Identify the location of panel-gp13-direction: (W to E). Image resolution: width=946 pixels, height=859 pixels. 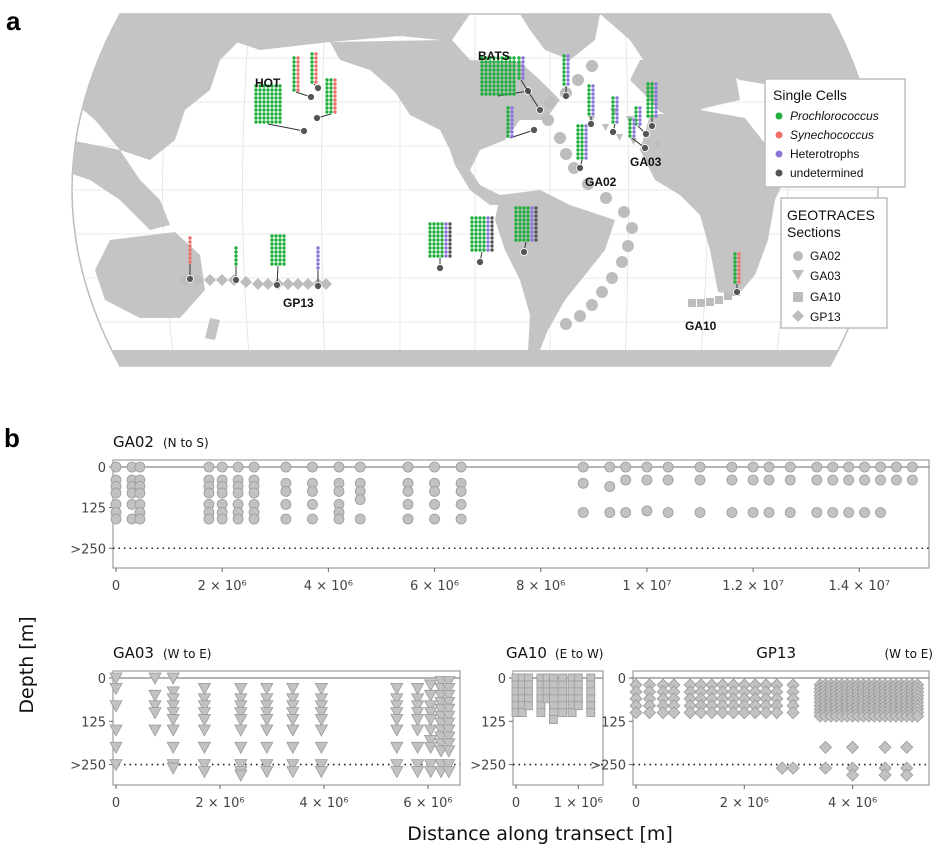
(909, 654).